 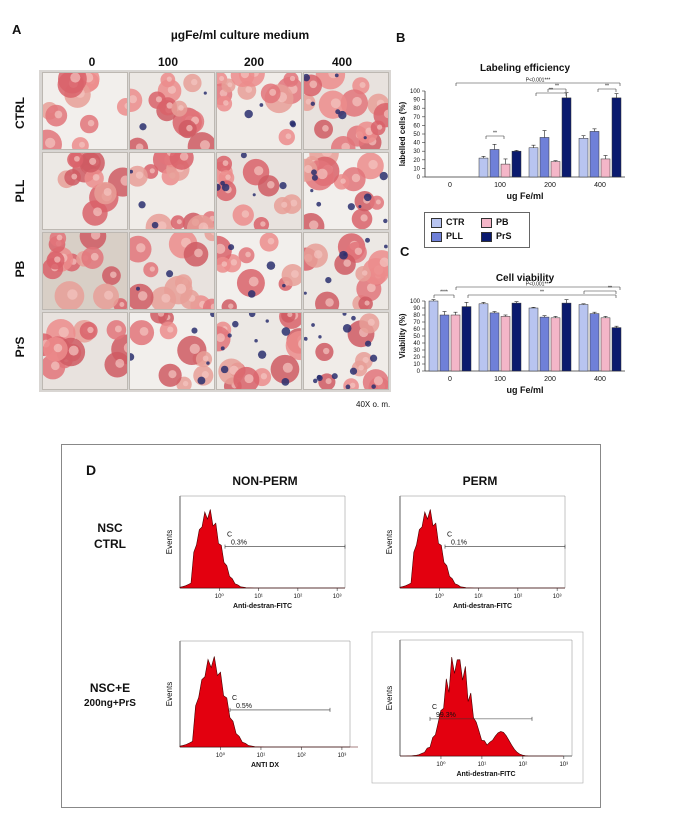 What do you see at coordinates (265, 481) in the screenshot?
I see `col-header-non-perm: NON-PERM` at bounding box center [265, 481].